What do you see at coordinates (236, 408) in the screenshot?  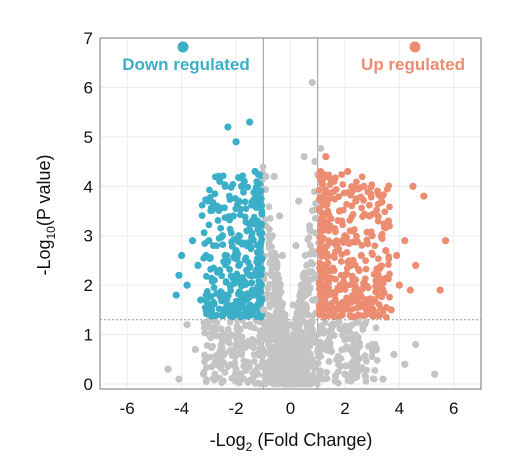 I see `x-tick-label: -2` at bounding box center [236, 408].